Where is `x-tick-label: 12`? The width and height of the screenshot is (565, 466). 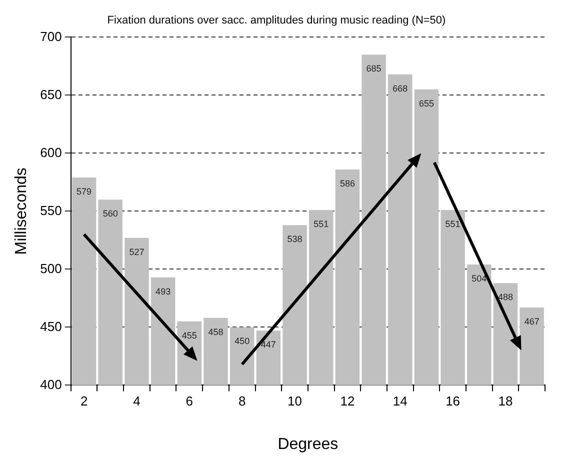 x-tick-label: 12 is located at coordinates (347, 401).